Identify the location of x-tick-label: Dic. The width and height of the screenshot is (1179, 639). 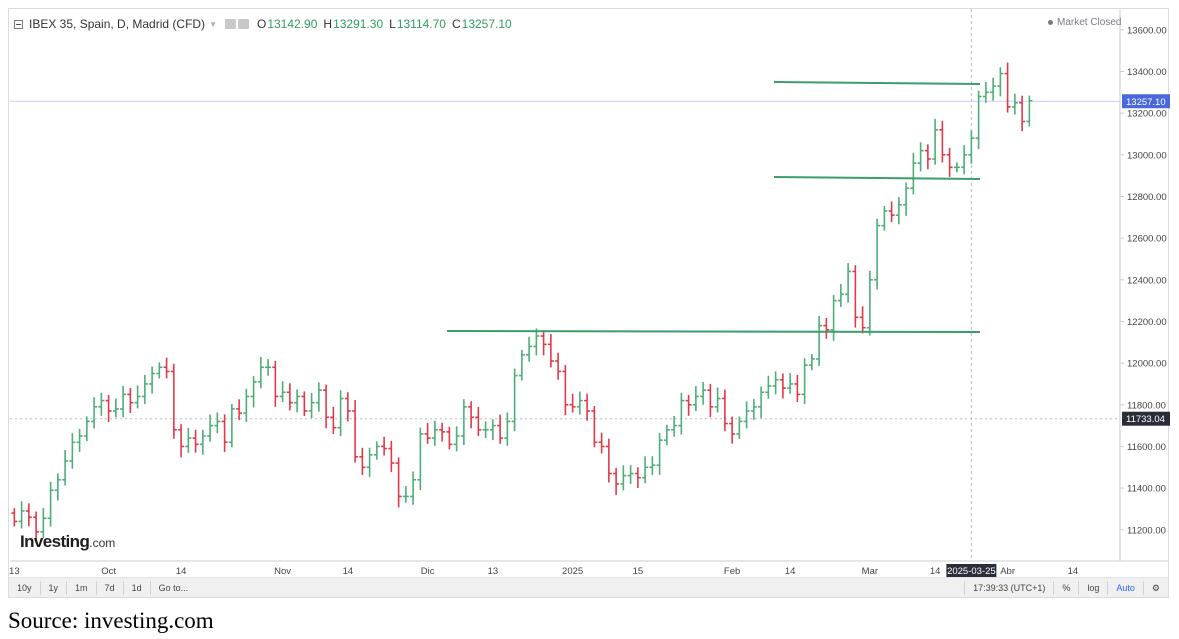
(428, 571).